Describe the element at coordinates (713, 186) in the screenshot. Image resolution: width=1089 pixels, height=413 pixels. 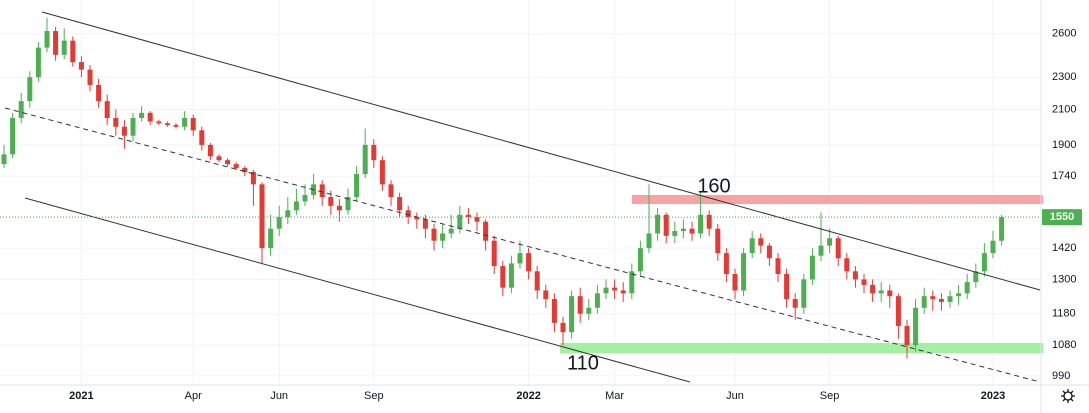
I see `annotation: 160` at that location.